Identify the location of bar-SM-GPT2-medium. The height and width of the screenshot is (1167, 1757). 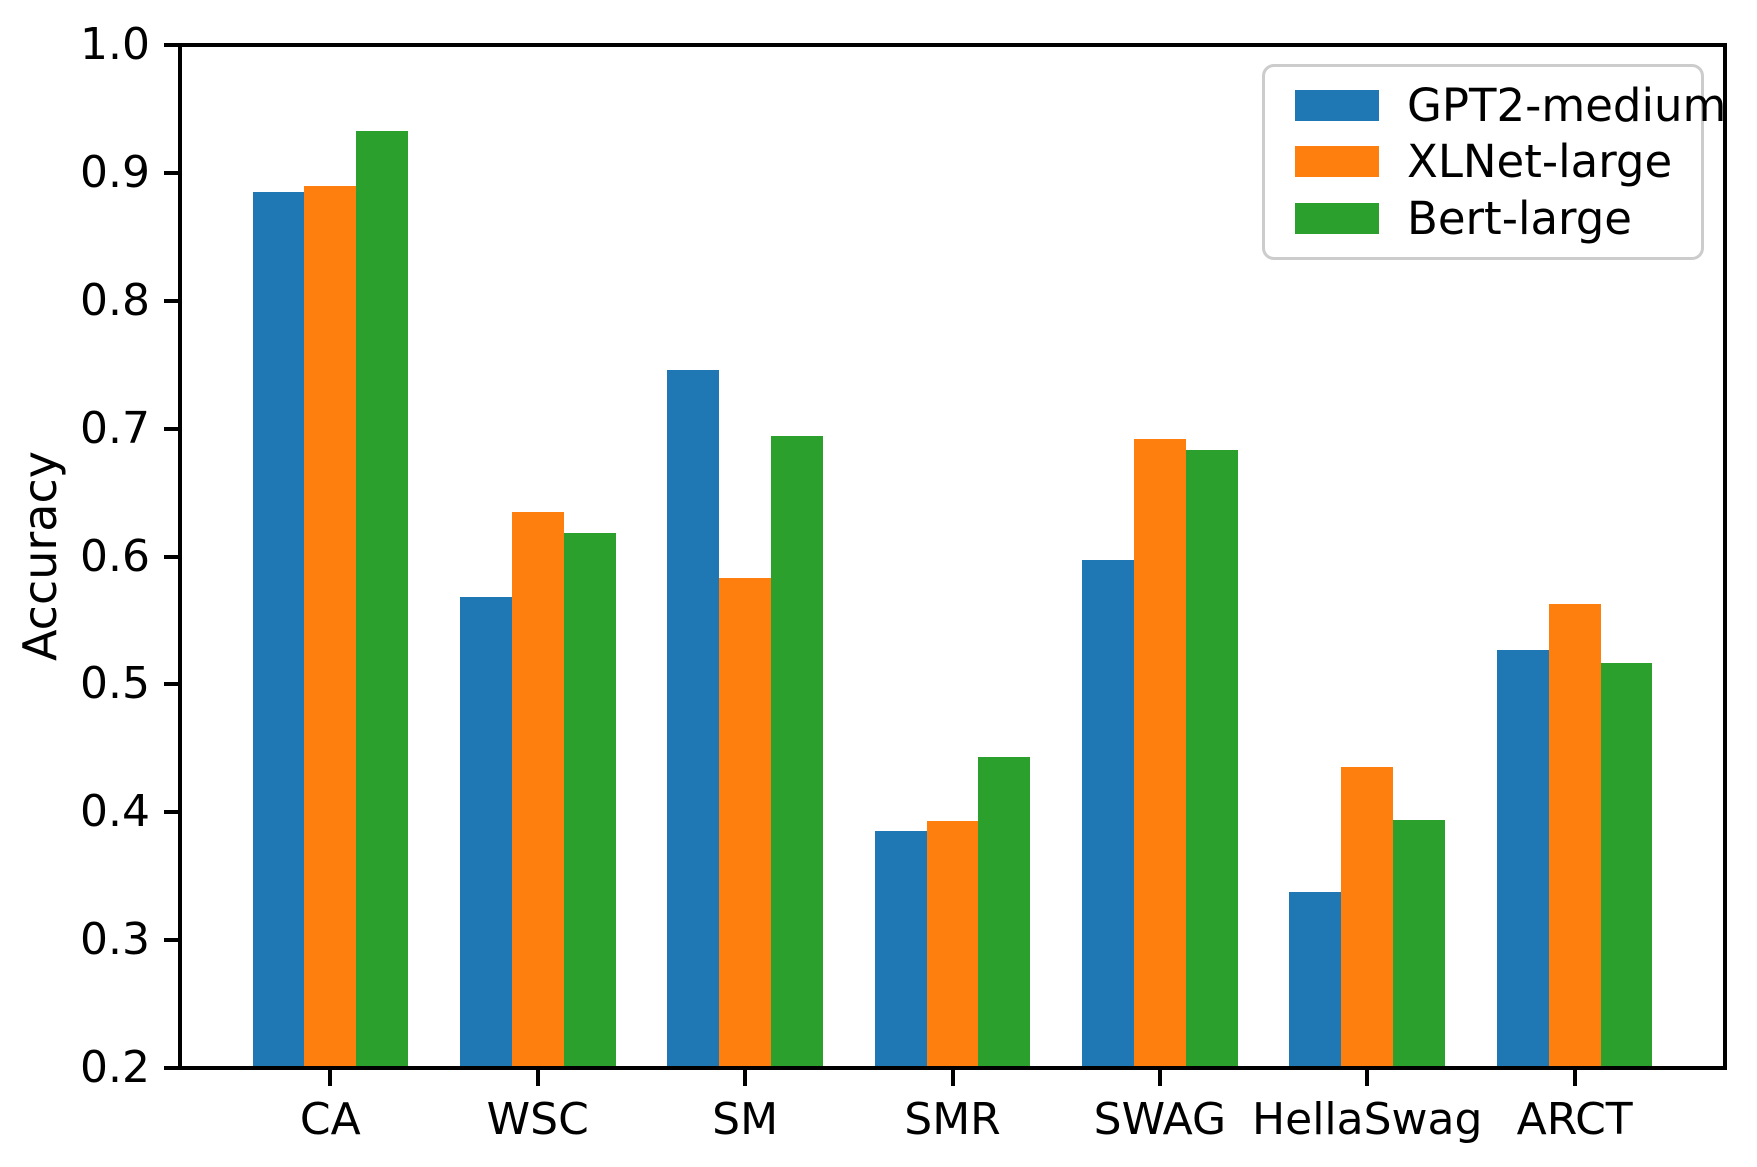
(693, 718).